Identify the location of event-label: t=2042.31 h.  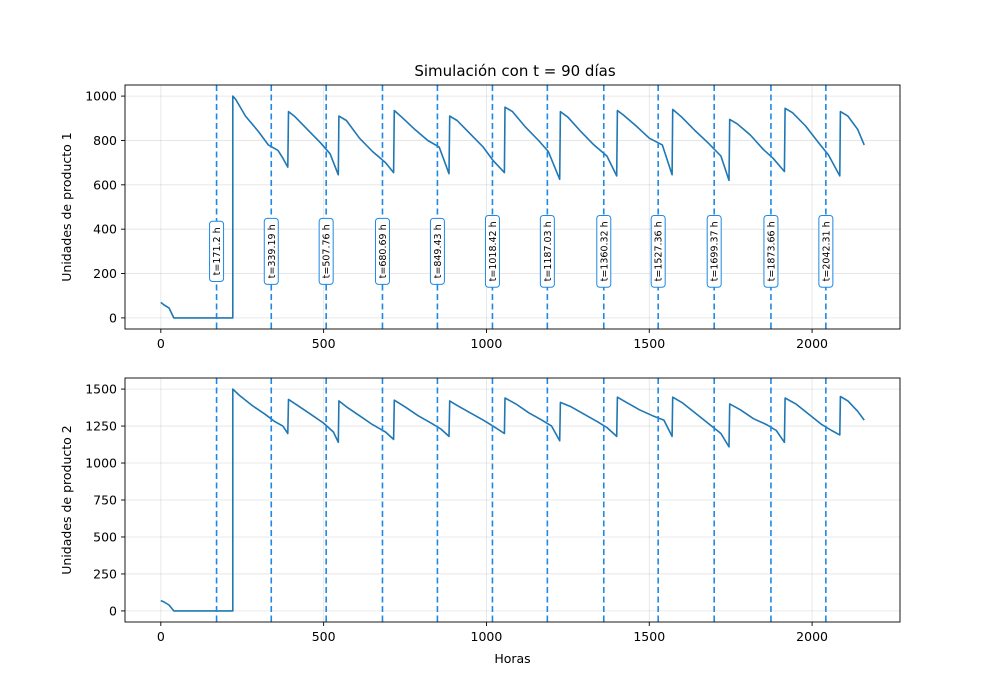
(826, 251).